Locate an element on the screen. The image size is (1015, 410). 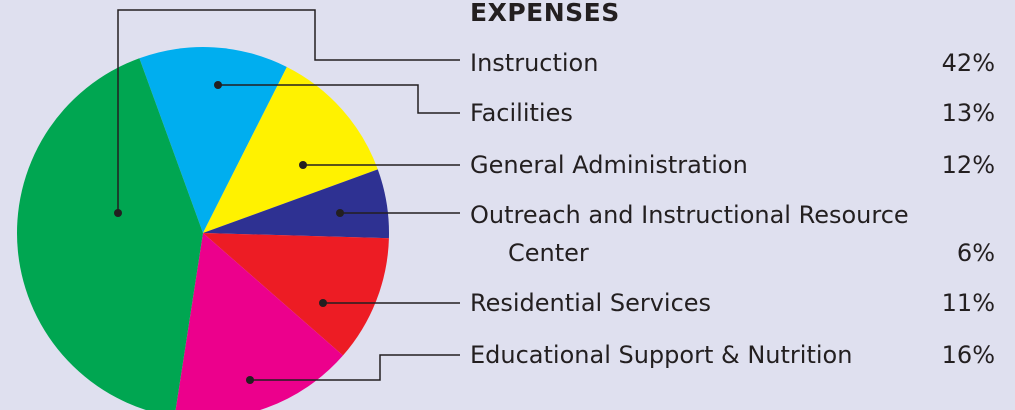
legend-label: Educational Support & Nutrition is located at coordinates (661, 355).